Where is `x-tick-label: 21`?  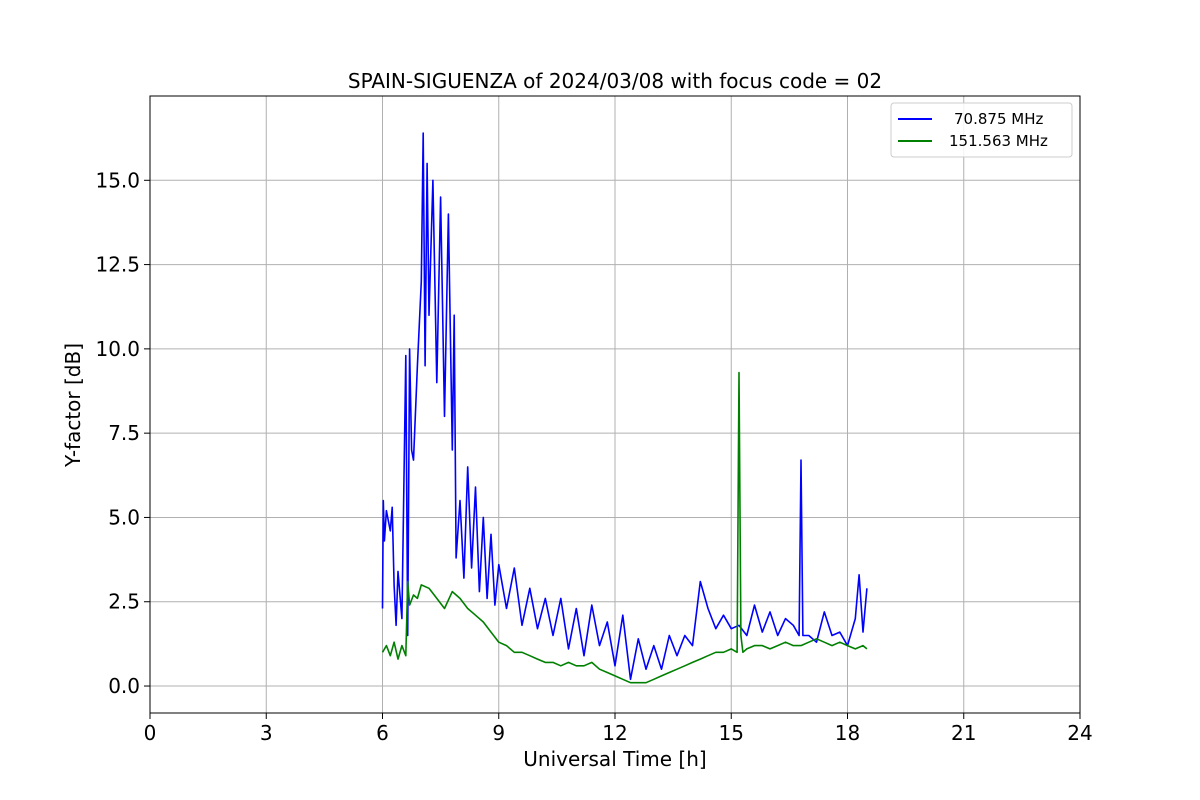 x-tick-label: 21 is located at coordinates (963, 733).